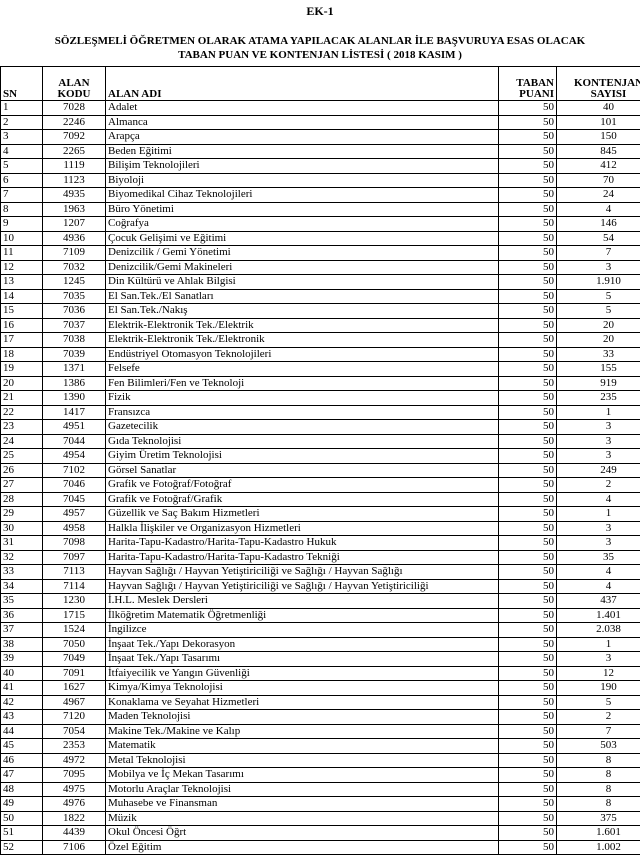  Describe the element at coordinates (302, 615) in the screenshot. I see `table-cell: İlköğretim Matematik Öğretmenliği` at that location.